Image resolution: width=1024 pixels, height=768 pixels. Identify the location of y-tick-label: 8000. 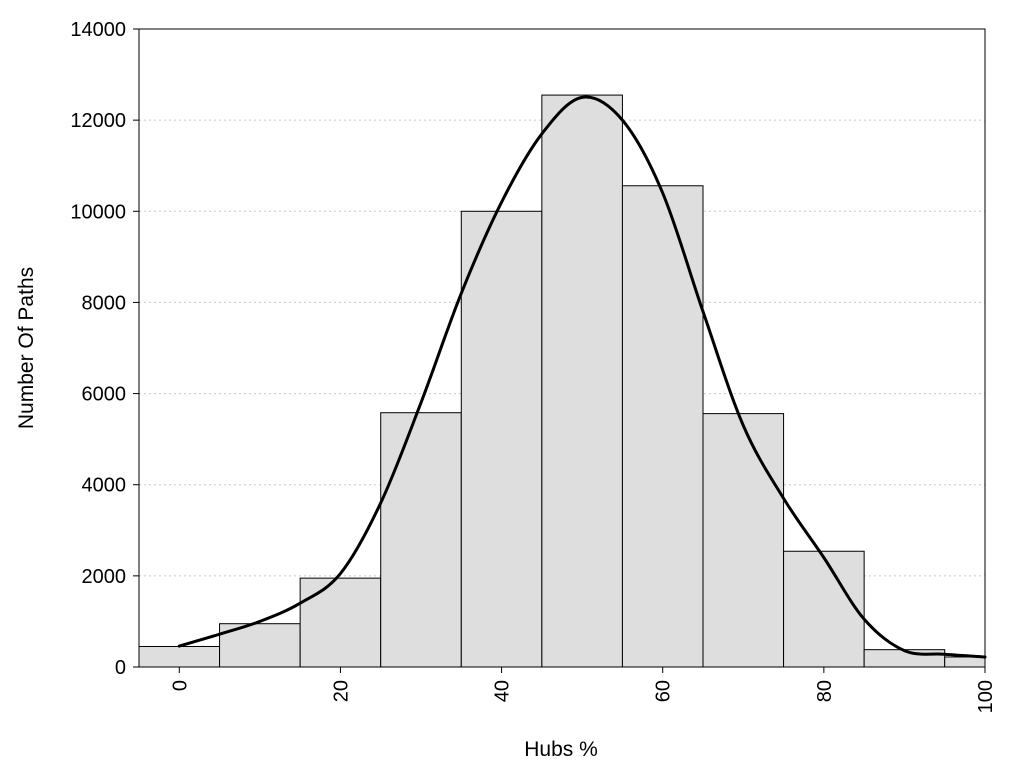
(104, 303).